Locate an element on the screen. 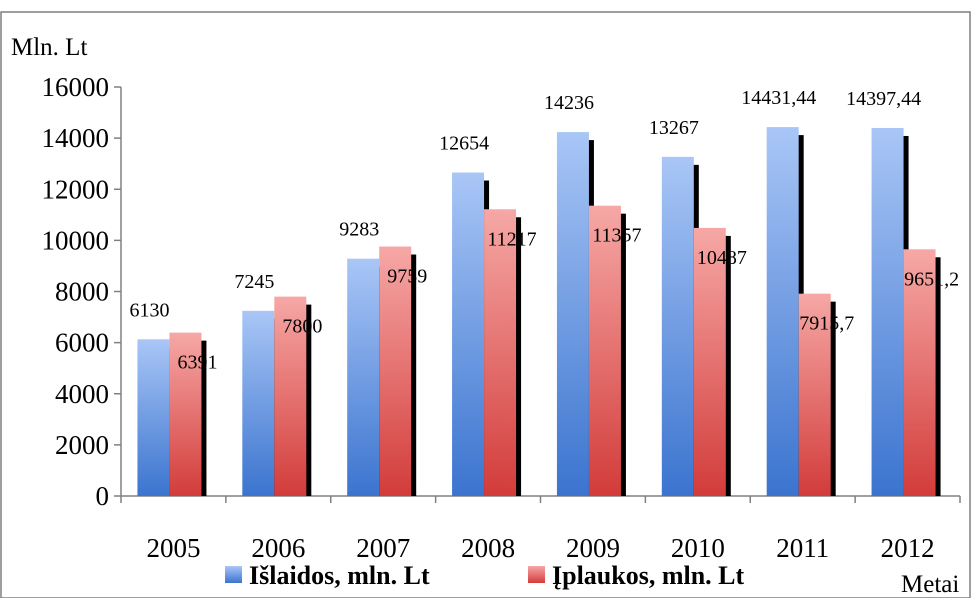  y-tick-label: 12000 is located at coordinates (76, 189).